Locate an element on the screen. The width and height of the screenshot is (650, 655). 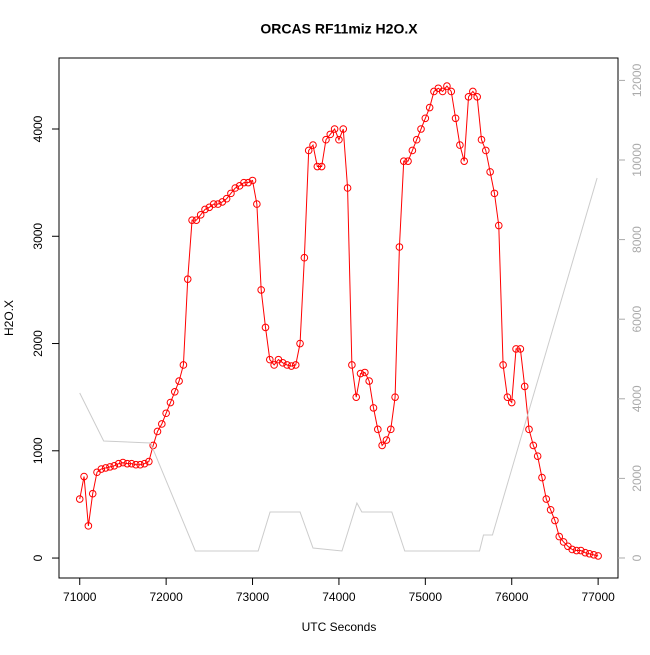
y2-tick-label: 6000 is located at coordinates (637, 319).